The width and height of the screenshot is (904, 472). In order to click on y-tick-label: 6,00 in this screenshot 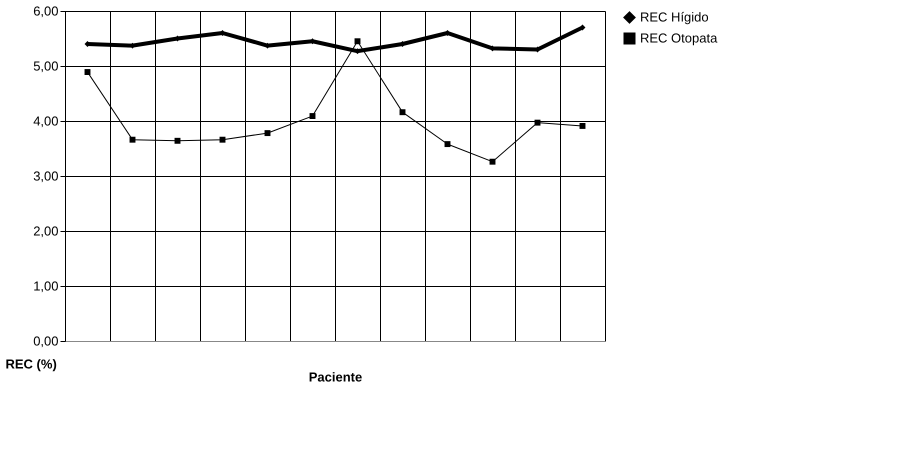, I will do `click(45, 11)`.